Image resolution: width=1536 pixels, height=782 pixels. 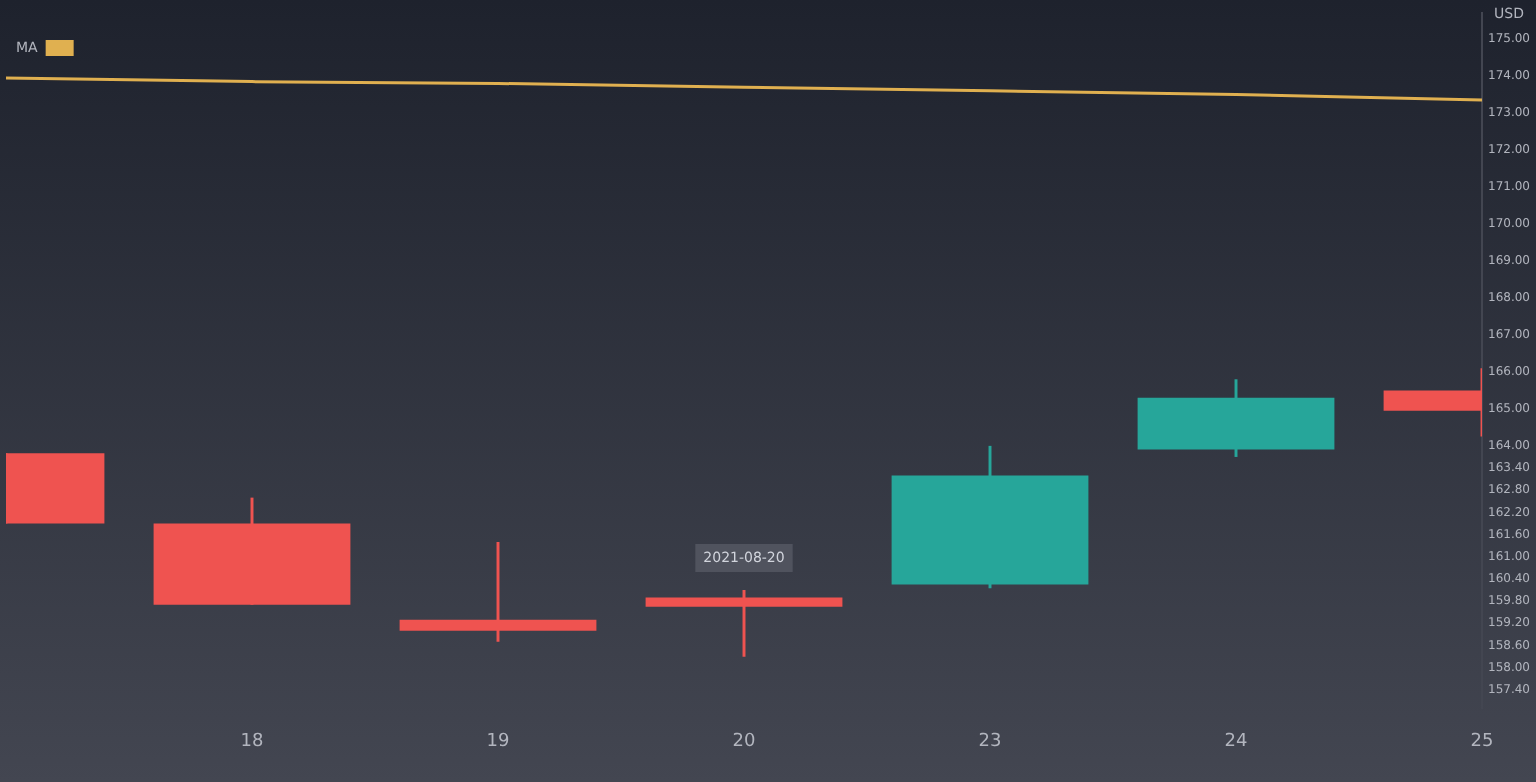 I want to click on x-tick-label: 20, so click(x=744, y=741).